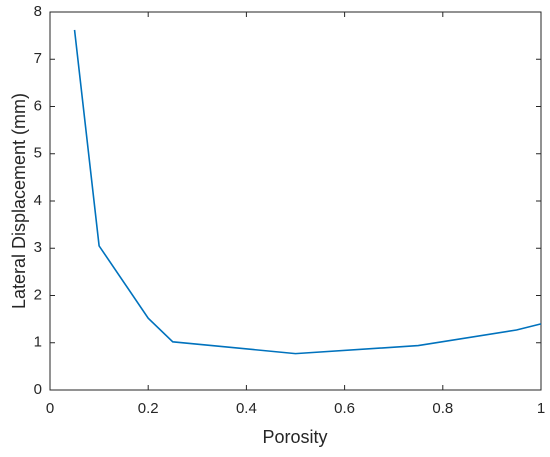  Describe the element at coordinates (38, 200) in the screenshot. I see `y-tick-label: 4` at that location.